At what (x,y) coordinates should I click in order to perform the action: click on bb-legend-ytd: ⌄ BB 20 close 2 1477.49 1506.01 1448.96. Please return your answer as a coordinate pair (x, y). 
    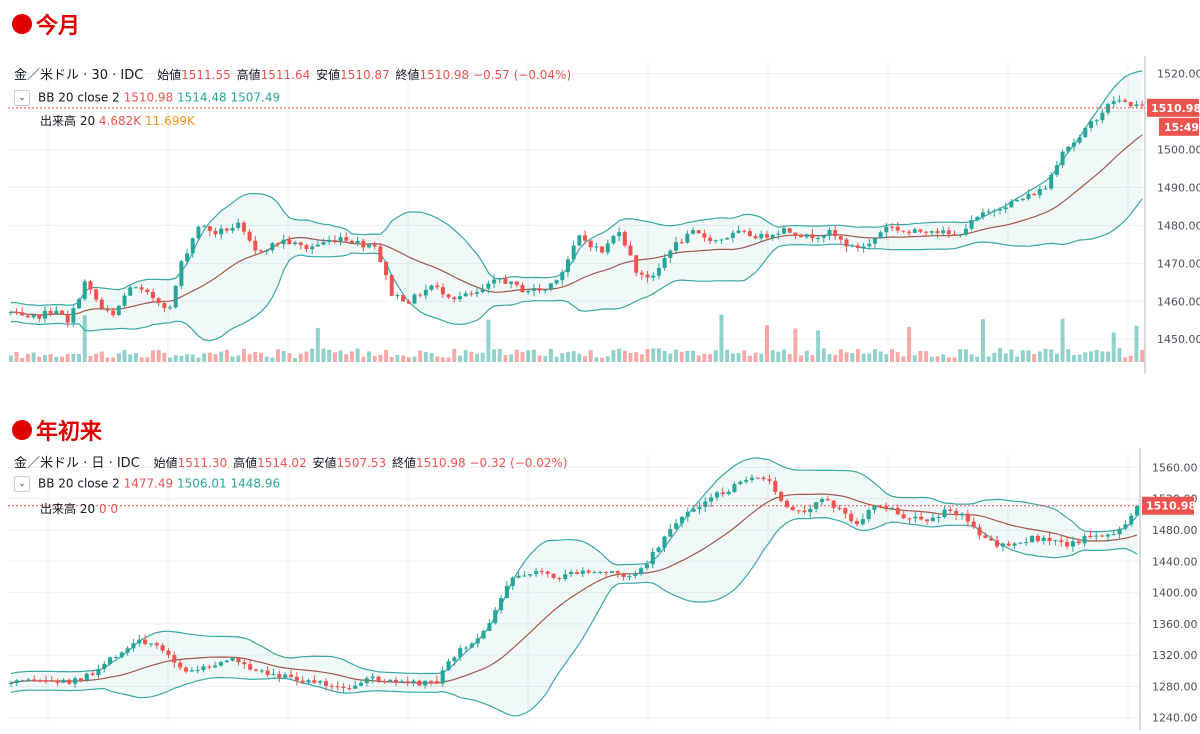
    Looking at the image, I should click on (147, 484).